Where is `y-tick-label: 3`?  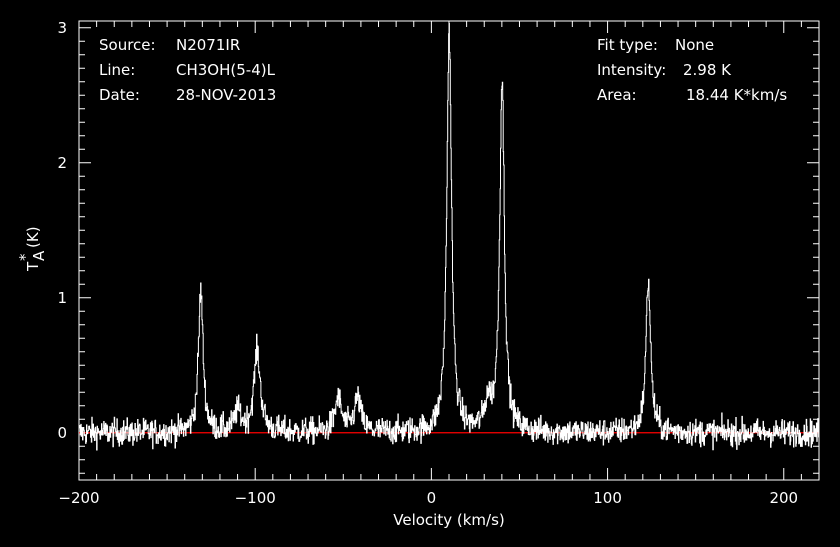
y-tick-label: 3 is located at coordinates (62, 28).